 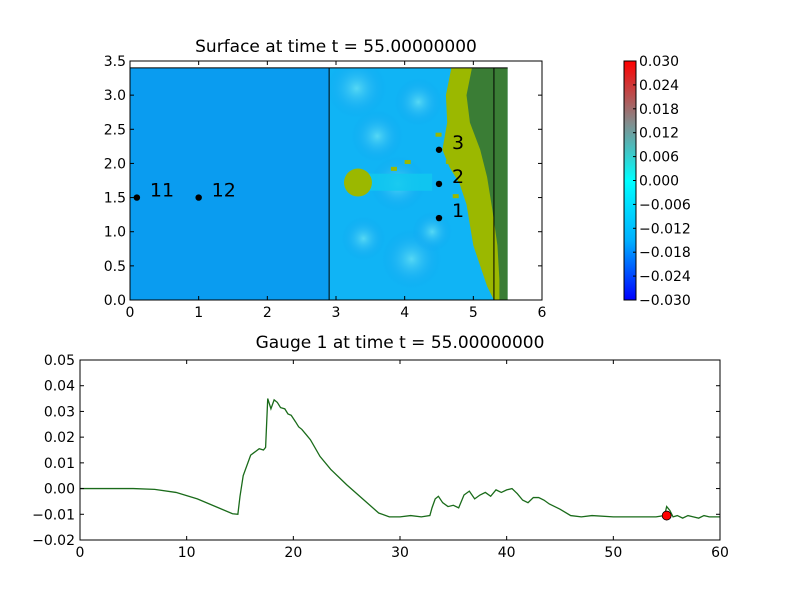 I want to click on current-time-marker, so click(x=666, y=515).